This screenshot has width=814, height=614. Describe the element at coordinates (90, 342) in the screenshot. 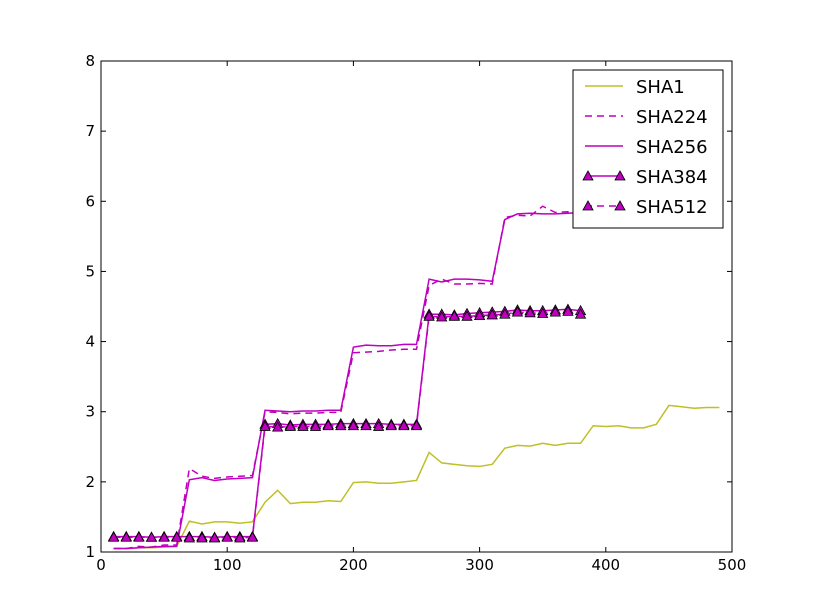

I see `y-tick-label: 4` at that location.